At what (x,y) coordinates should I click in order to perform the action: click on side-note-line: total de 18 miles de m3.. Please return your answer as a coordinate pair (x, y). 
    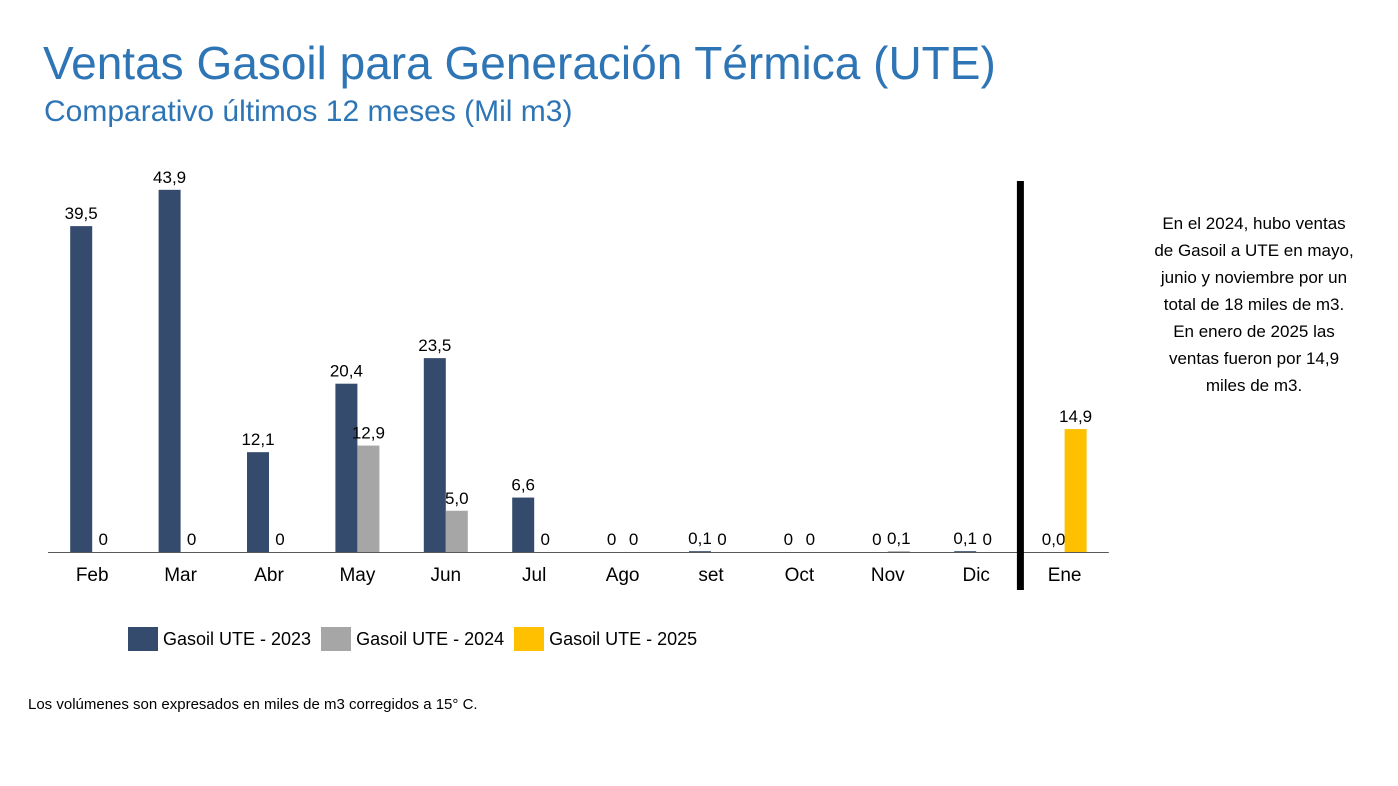
    Looking at the image, I should click on (1254, 304).